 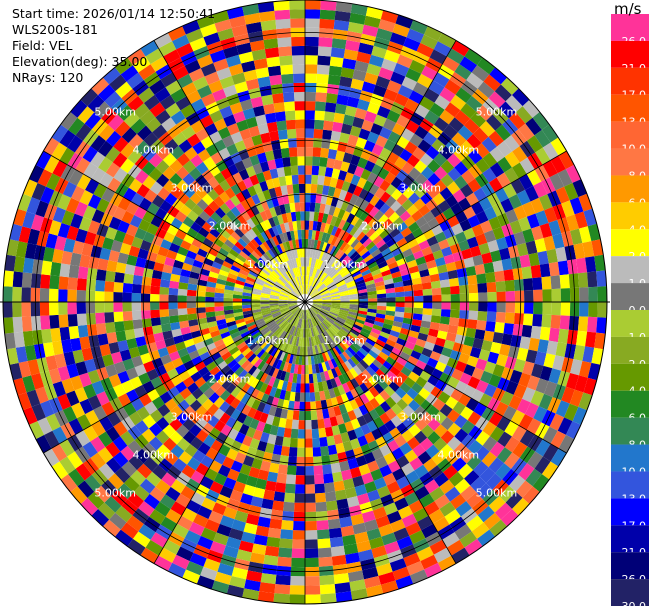 I want to click on range-ring-label: 1.00km, so click(x=268, y=264).